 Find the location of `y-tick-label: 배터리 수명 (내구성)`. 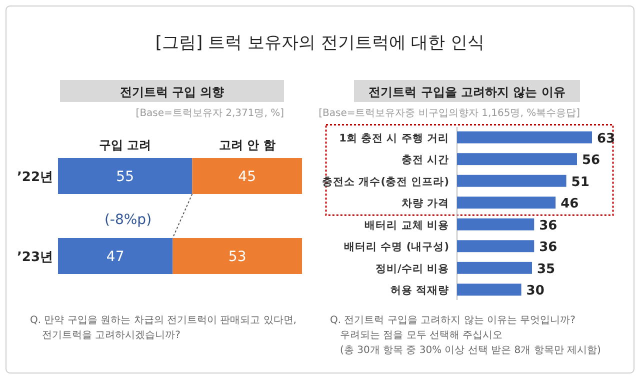

y-tick-label: 배터리 수명 (내구성) is located at coordinates (396, 247).